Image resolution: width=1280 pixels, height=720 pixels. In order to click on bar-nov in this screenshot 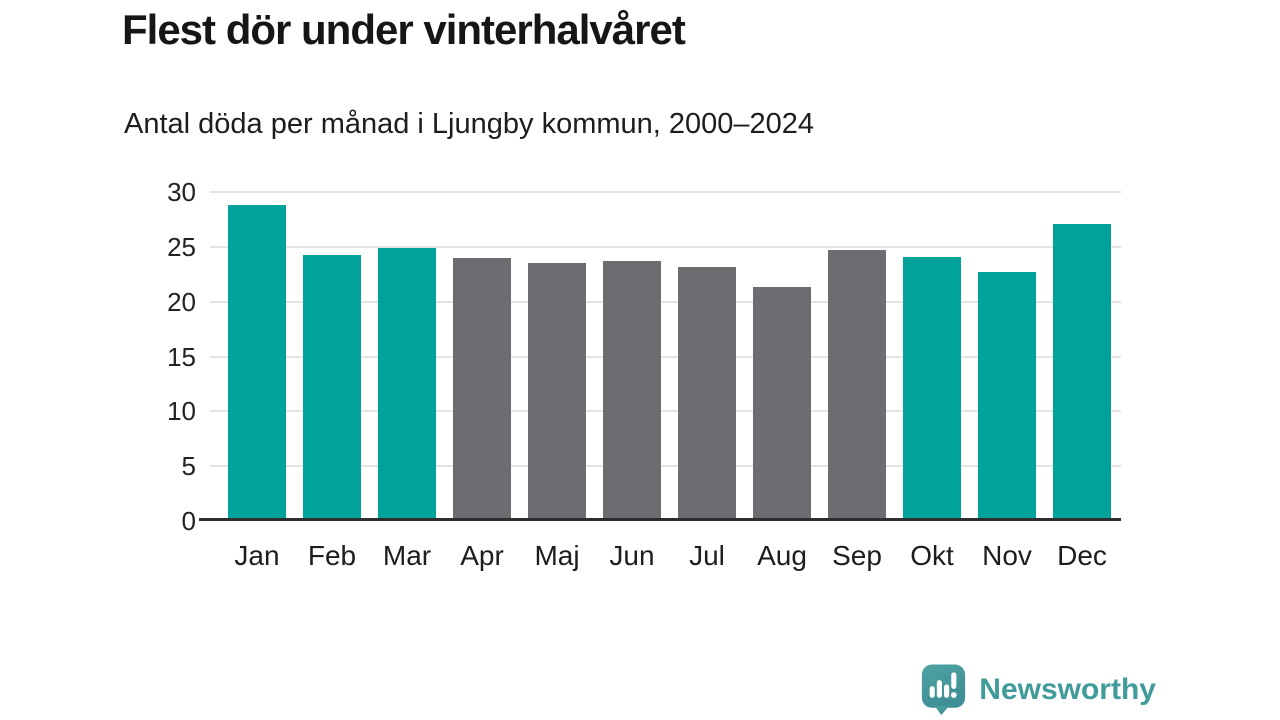, I will do `click(1007, 396)`.